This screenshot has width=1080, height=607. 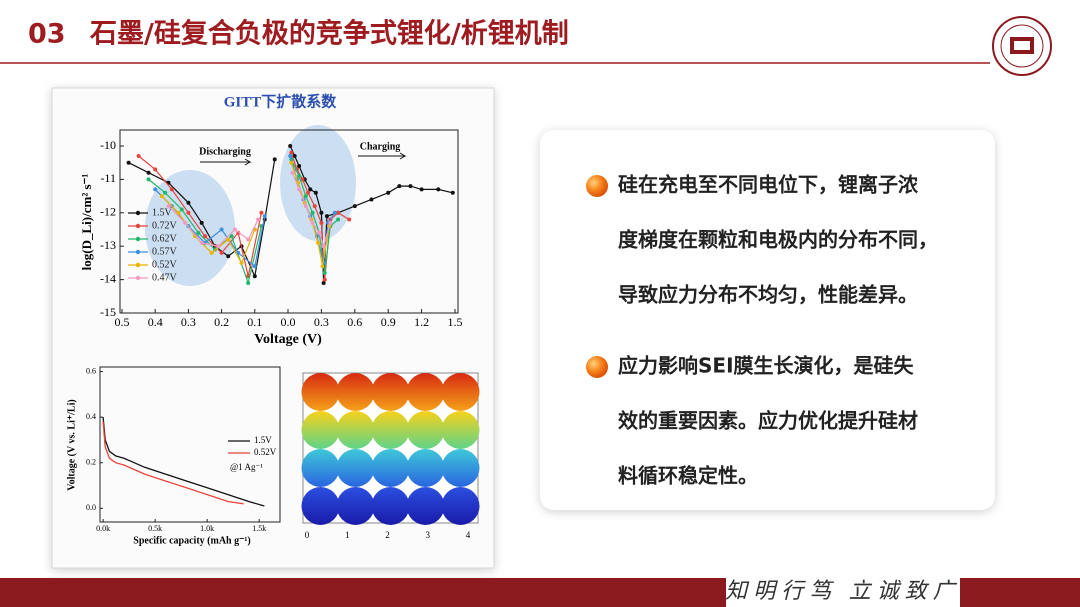 What do you see at coordinates (91, 416) in the screenshot?
I see `y-tick-label: 0.4` at bounding box center [91, 416].